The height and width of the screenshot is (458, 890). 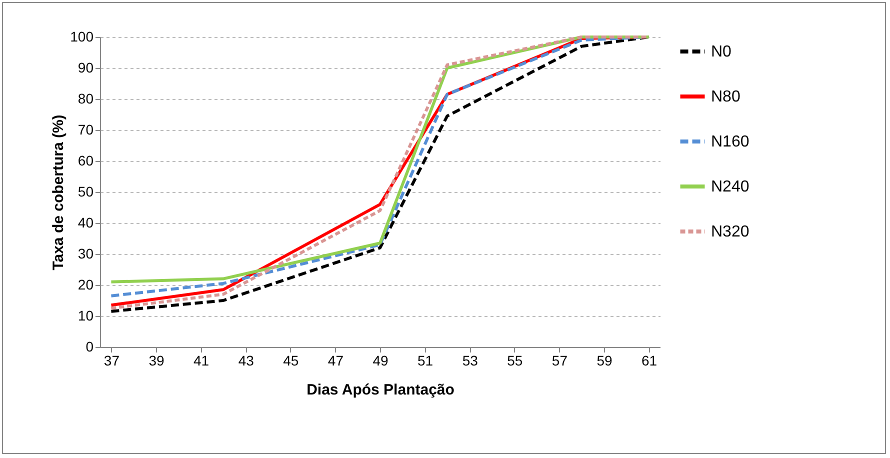 I want to click on y-tick-label: 10, so click(x=86, y=316).